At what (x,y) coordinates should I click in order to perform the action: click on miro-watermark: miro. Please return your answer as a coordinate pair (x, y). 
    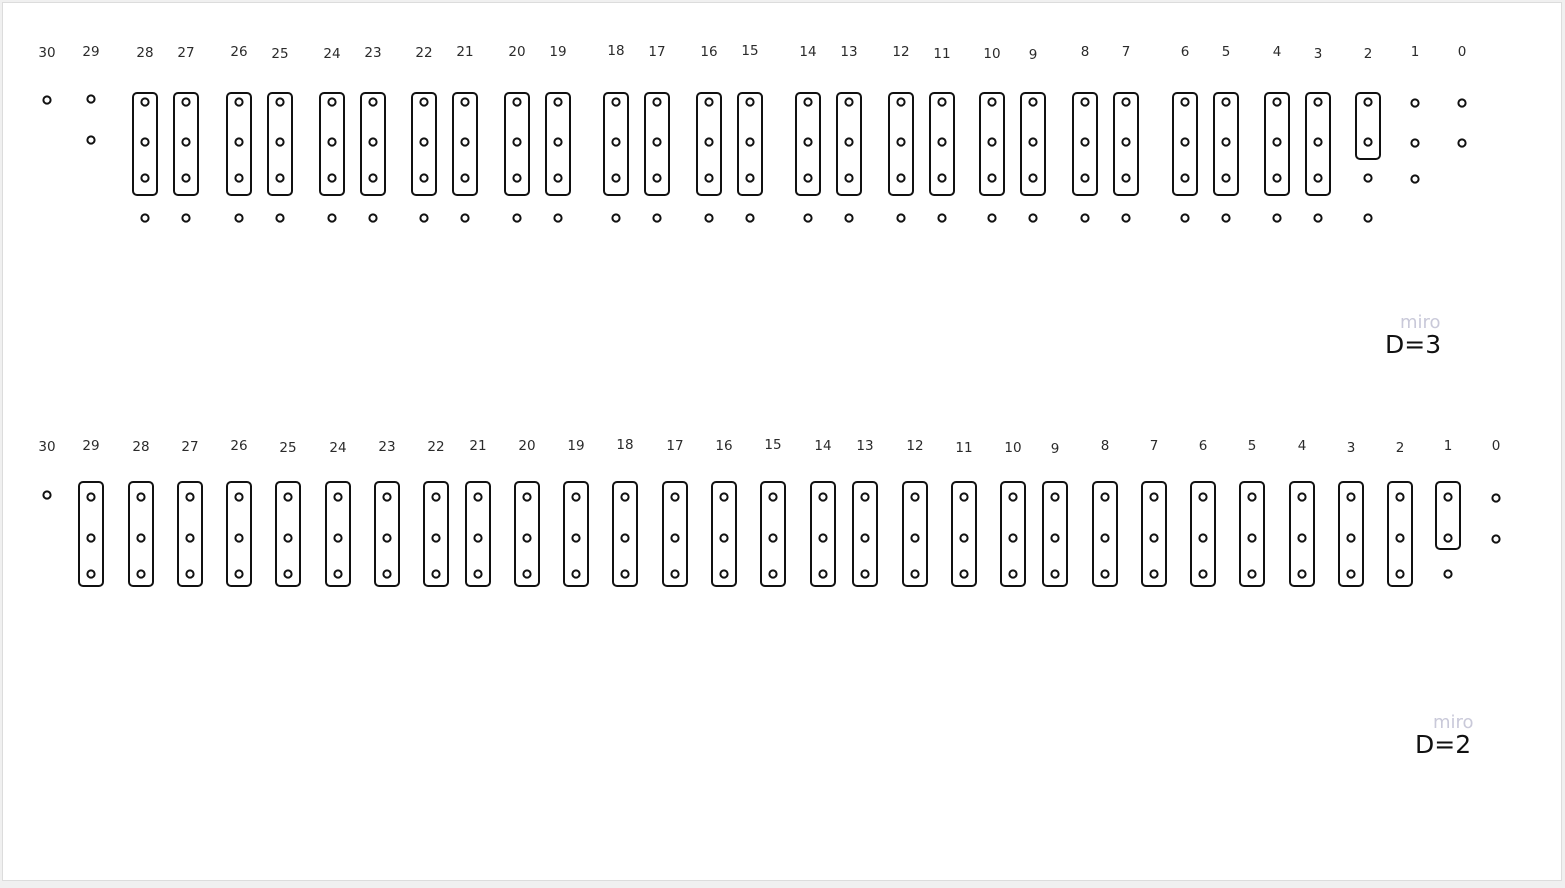
    Looking at the image, I should click on (1420, 322).